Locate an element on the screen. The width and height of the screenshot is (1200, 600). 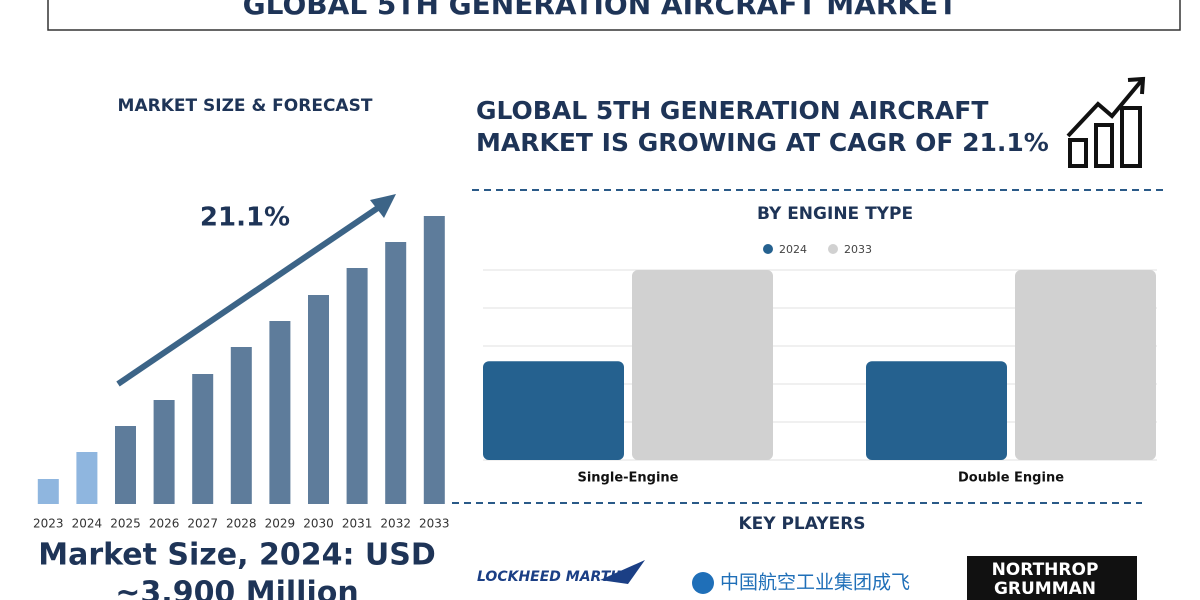
x-tick-label: Double Engine is located at coordinates (1011, 478).